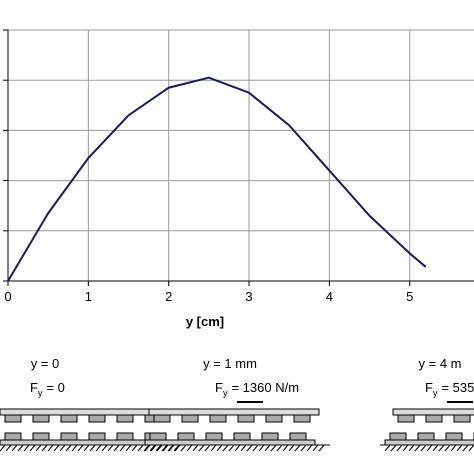  I want to click on force-value: = 0, so click(55, 387).